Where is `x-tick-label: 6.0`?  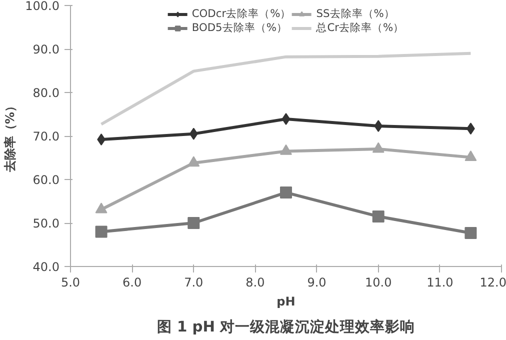
x-tick-label: 6.0 is located at coordinates (132, 283).